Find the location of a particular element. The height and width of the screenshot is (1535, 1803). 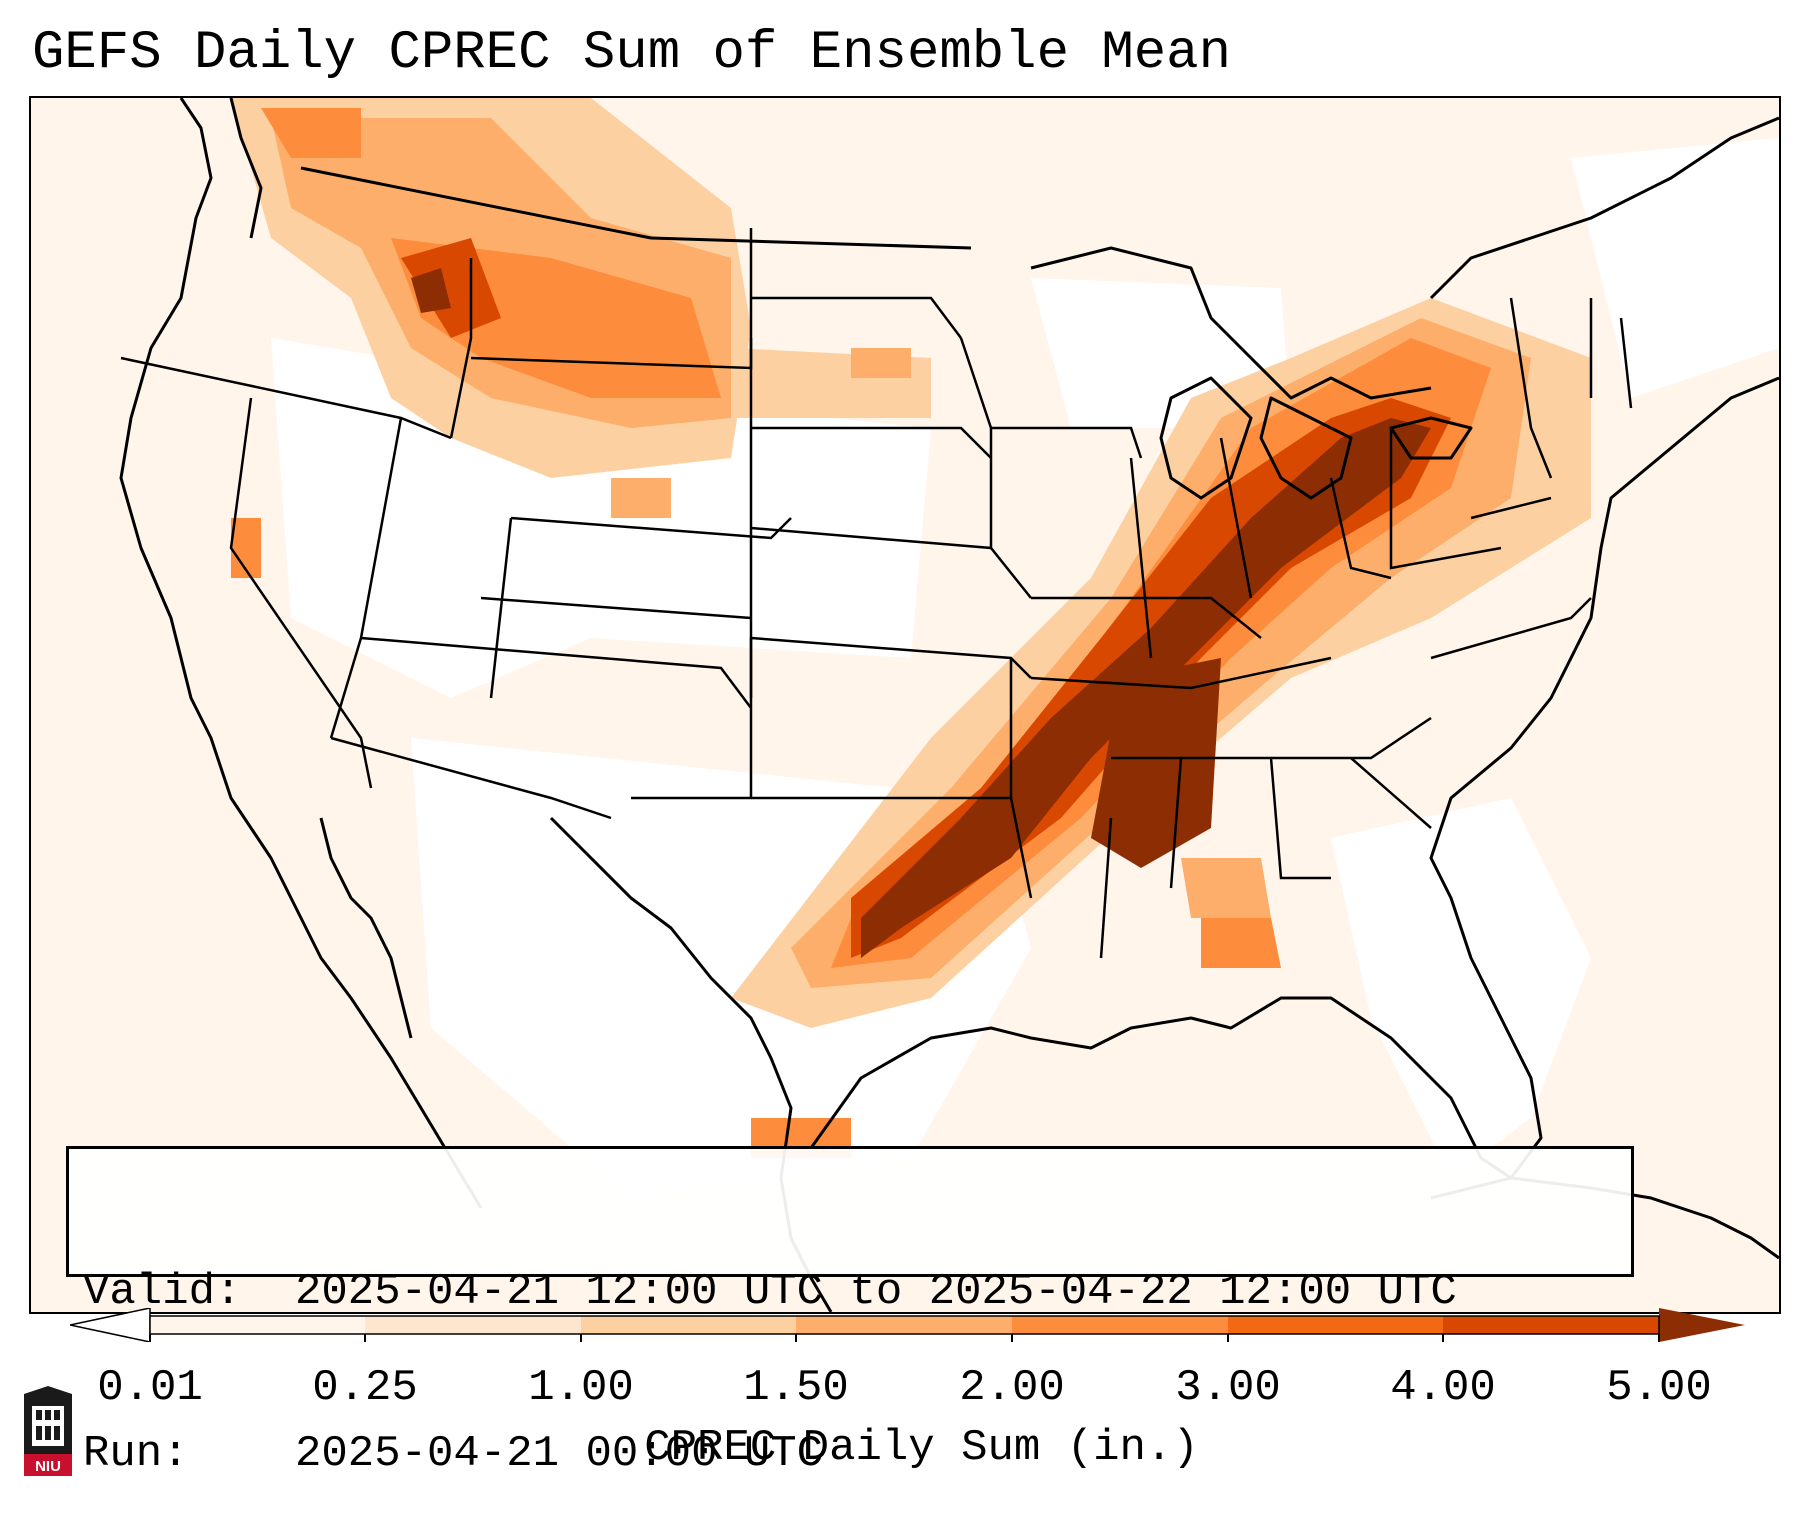

map-title: GEFS Daily CPREC Sum of Ensemble Mean is located at coordinates (631, 53).